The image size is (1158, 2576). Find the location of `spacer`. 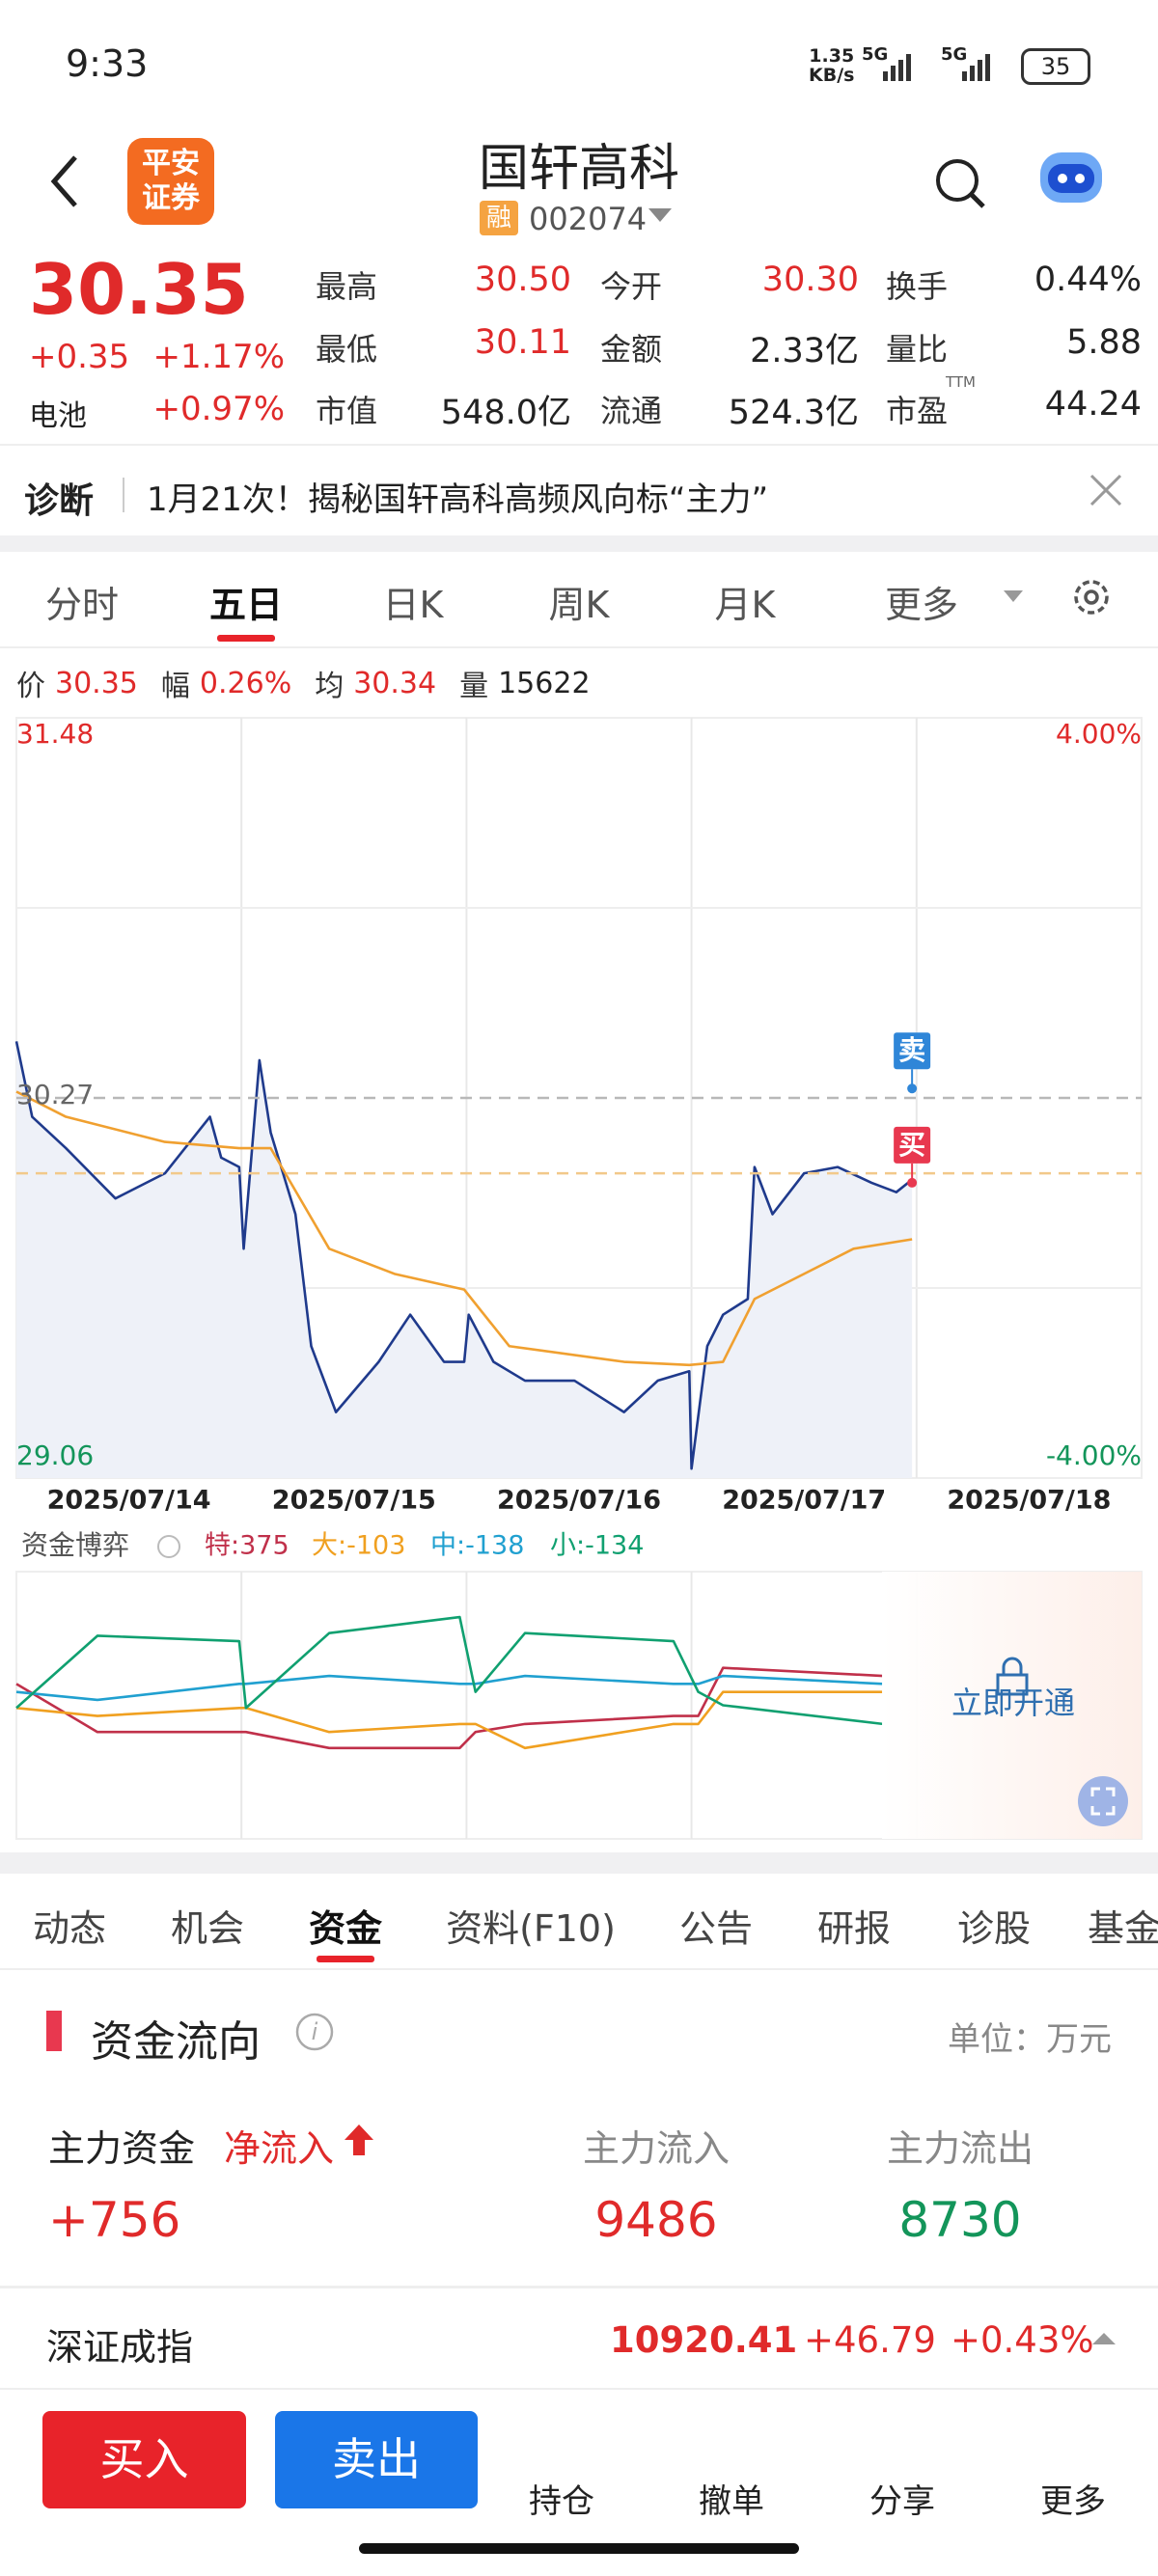

spacer is located at coordinates (579, 1863).